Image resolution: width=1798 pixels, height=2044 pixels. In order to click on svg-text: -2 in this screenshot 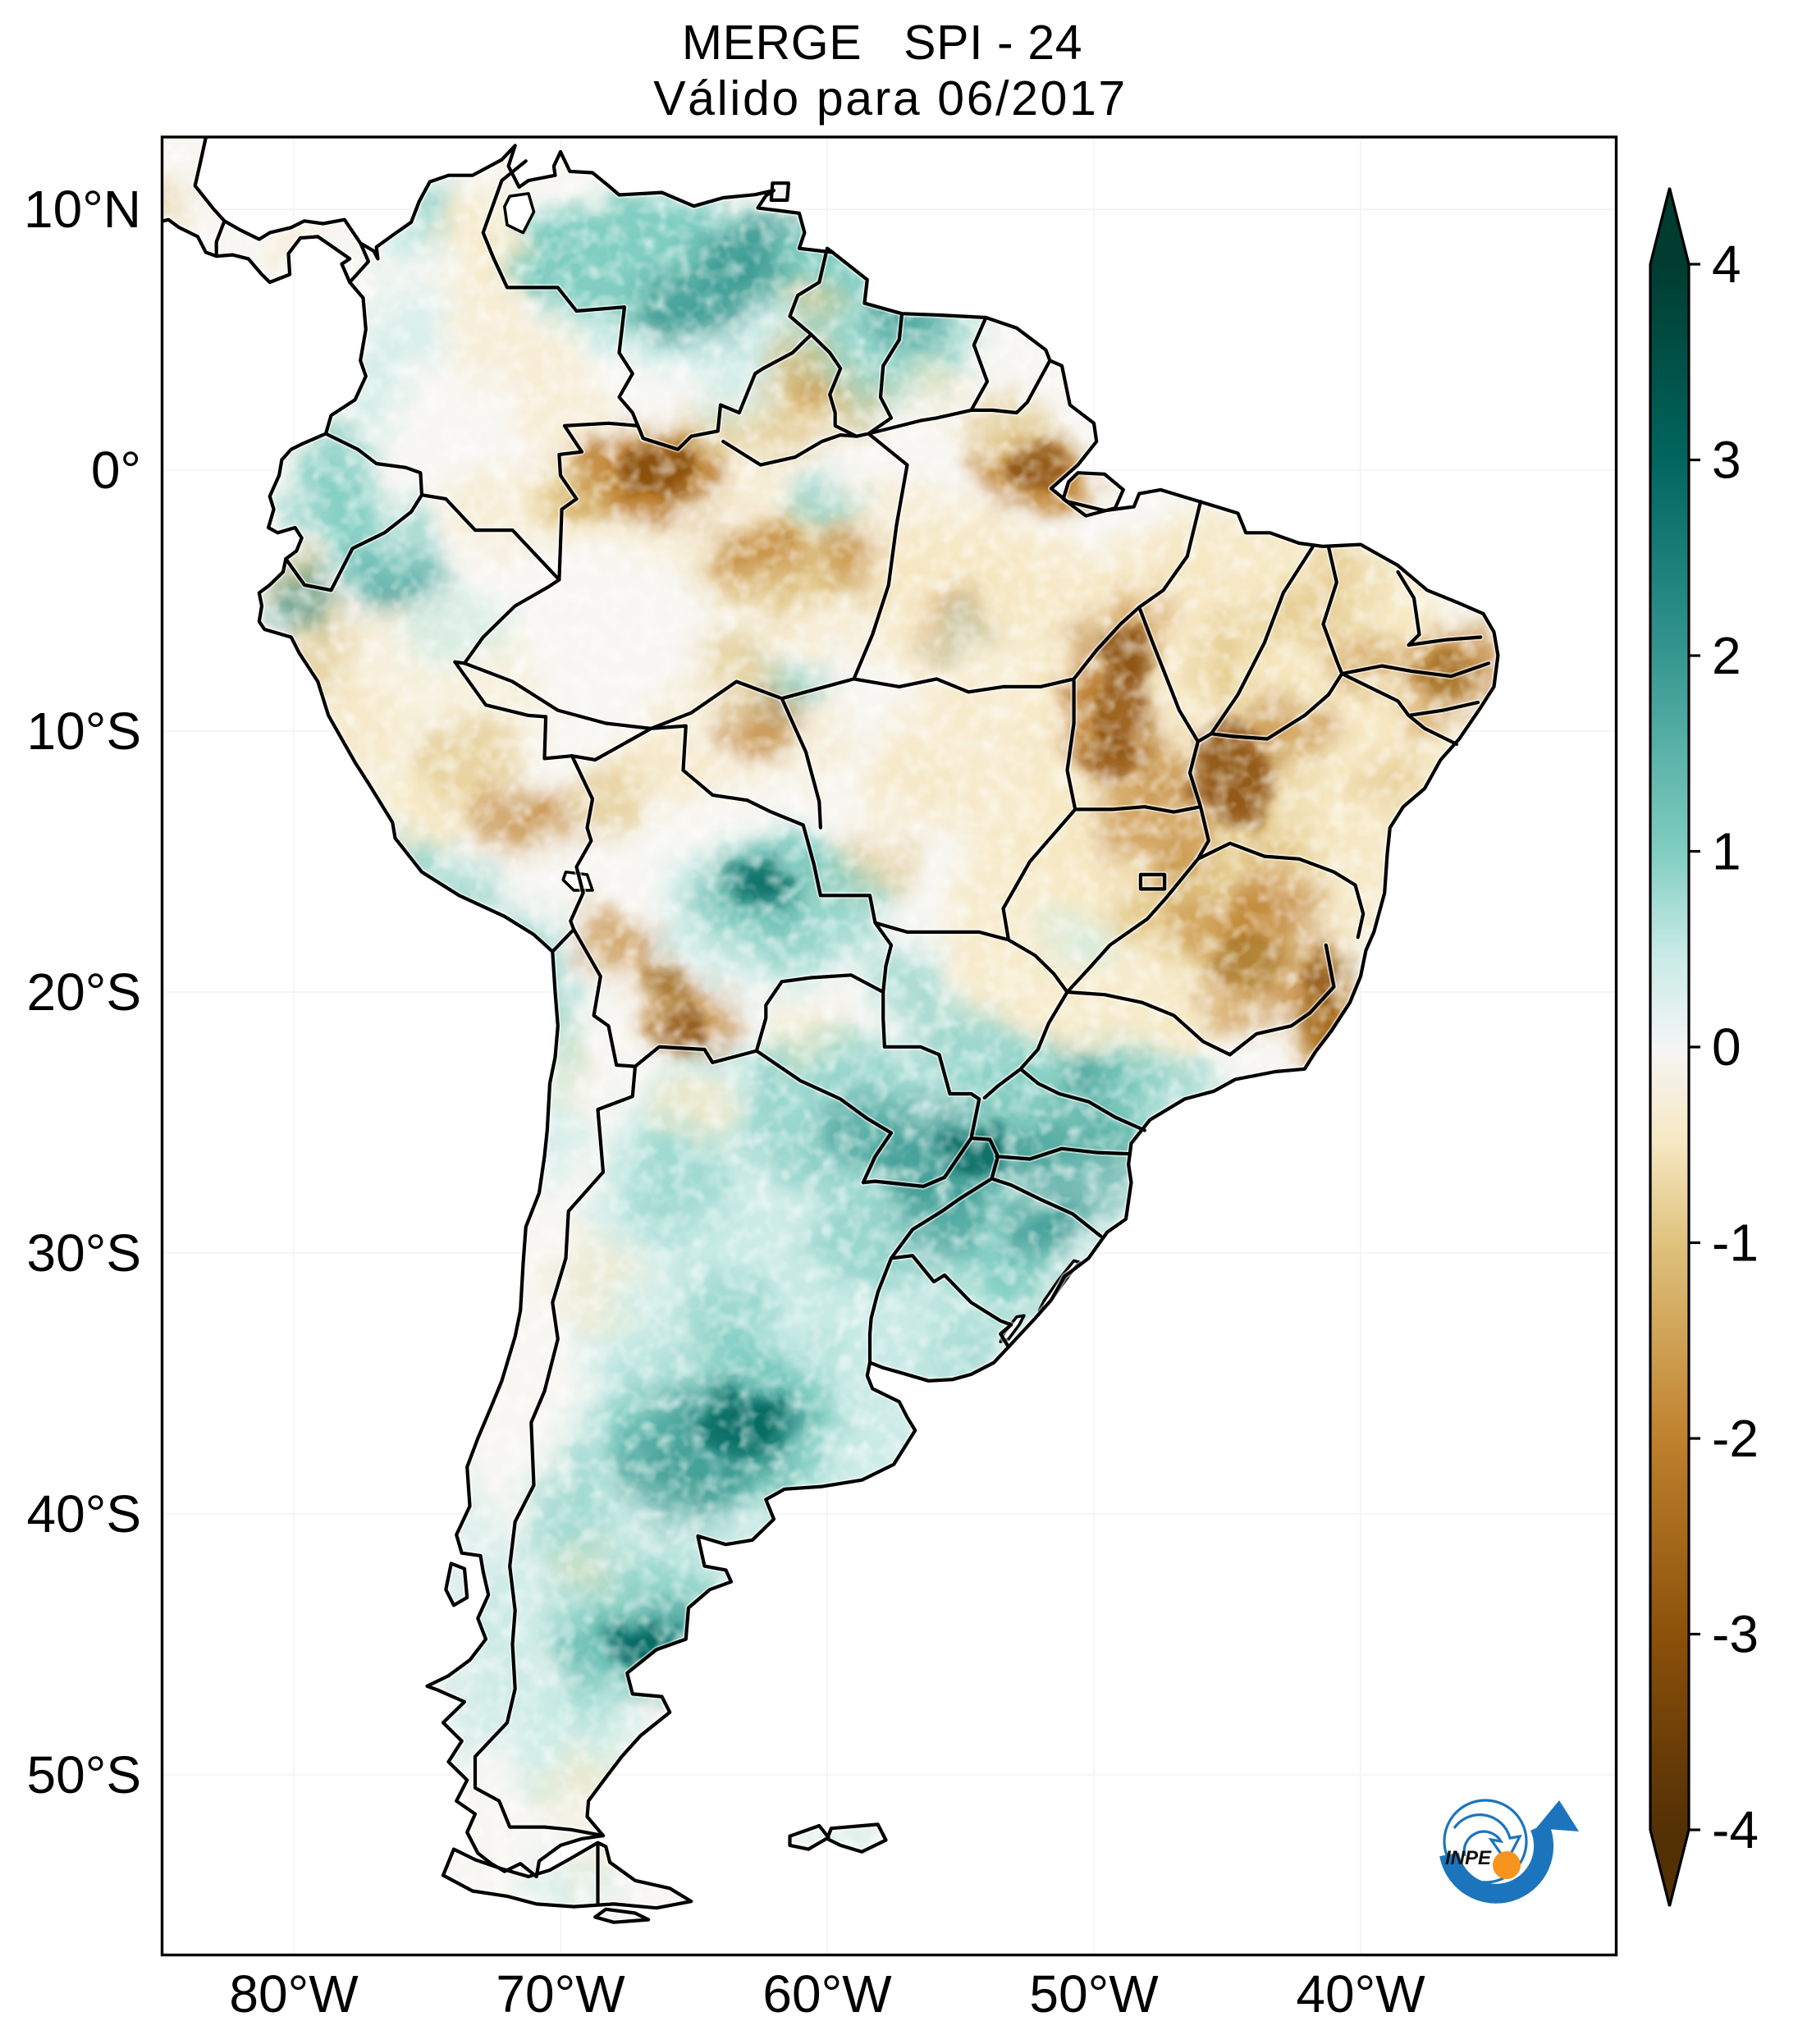, I will do `click(1735, 1438)`.